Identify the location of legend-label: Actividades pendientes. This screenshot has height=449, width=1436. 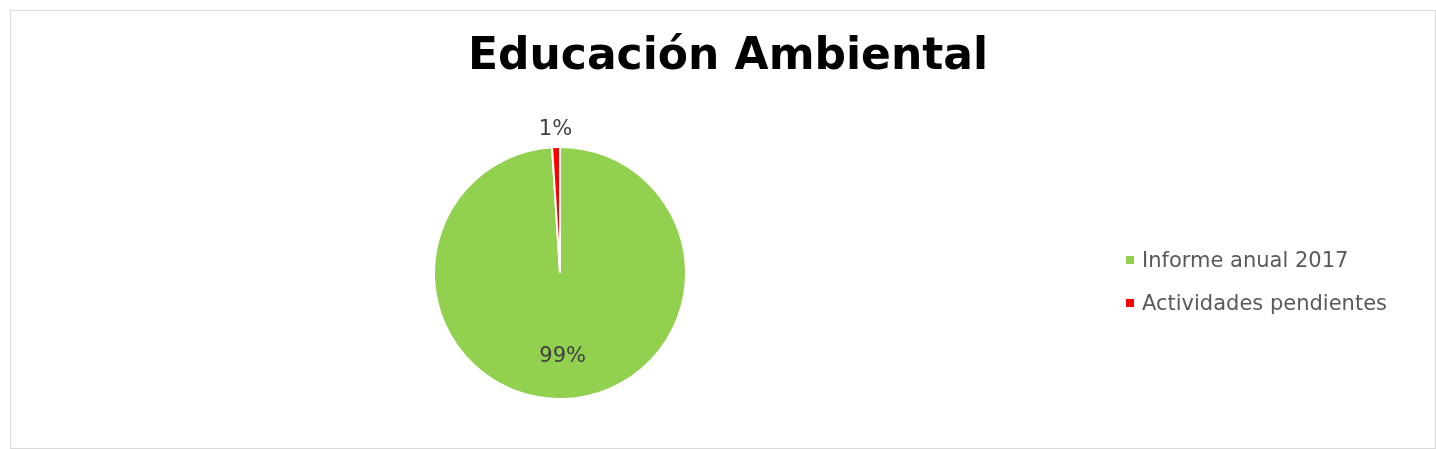
(1264, 302).